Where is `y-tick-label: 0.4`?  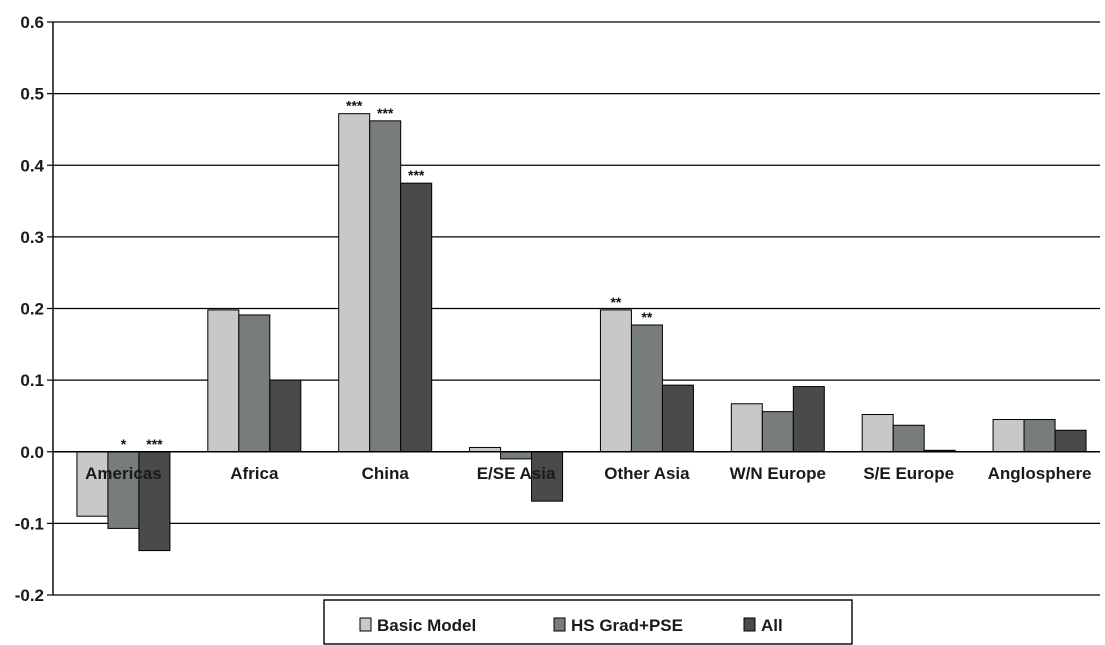
y-tick-label: 0.4 is located at coordinates (32, 165).